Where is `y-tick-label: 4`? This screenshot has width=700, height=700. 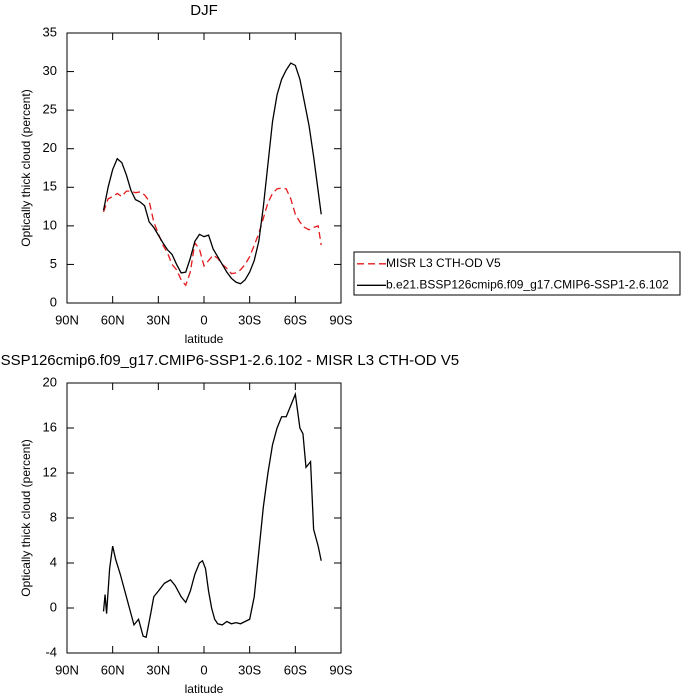
y-tick-label: 4 is located at coordinates (53, 561).